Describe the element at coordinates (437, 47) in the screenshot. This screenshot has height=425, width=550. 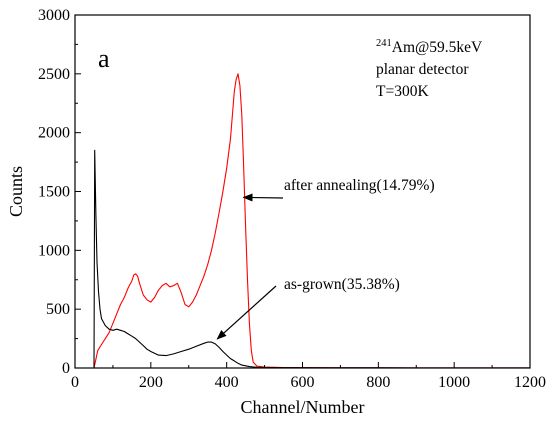
I see `isotope-energy: Am@59.5keV` at that location.